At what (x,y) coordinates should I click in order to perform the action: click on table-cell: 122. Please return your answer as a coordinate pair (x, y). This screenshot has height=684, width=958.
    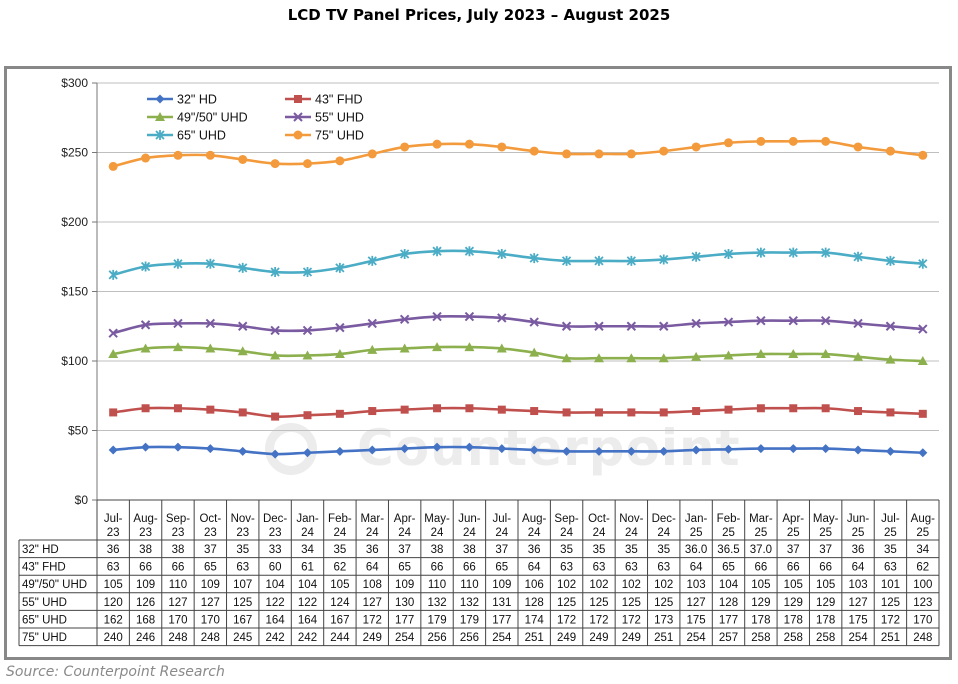
    Looking at the image, I should click on (275, 603).